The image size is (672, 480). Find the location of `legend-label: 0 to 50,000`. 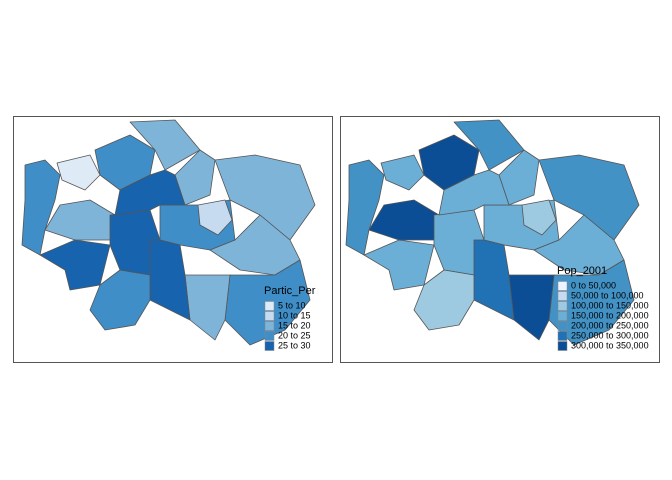

legend-label: 0 to 50,000 is located at coordinates (593, 285).